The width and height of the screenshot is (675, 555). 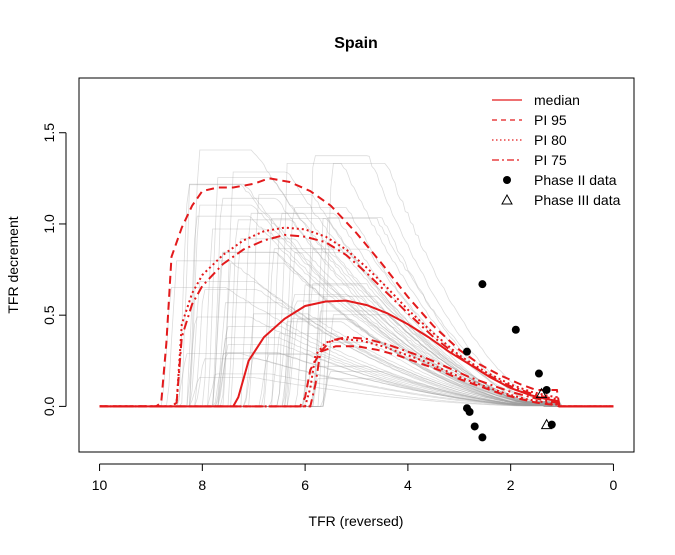 What do you see at coordinates (550, 160) in the screenshot?
I see `legend-label: PI 75` at bounding box center [550, 160].